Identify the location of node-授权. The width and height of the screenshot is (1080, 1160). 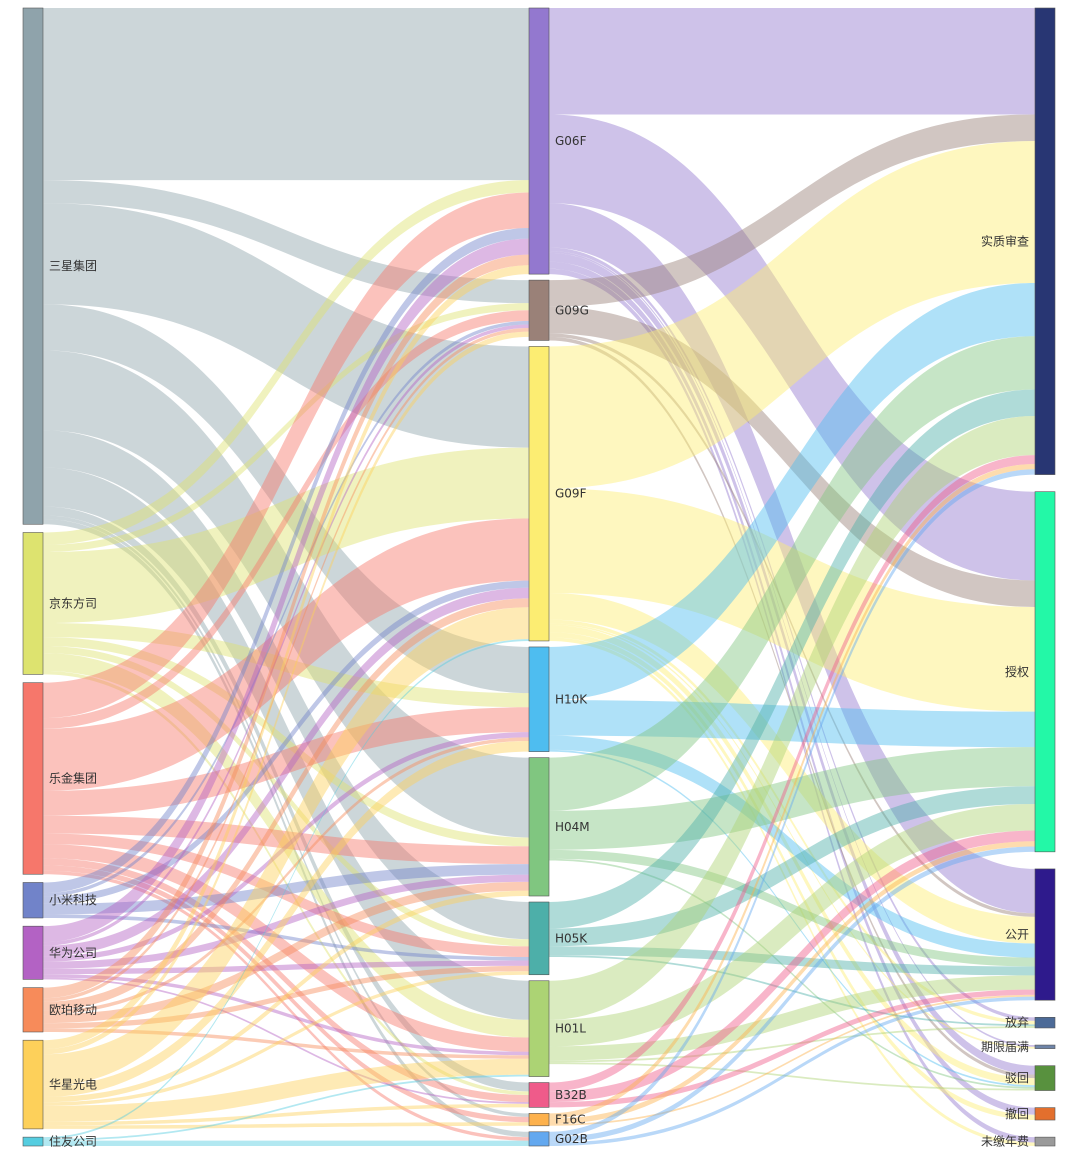
(1045, 672).